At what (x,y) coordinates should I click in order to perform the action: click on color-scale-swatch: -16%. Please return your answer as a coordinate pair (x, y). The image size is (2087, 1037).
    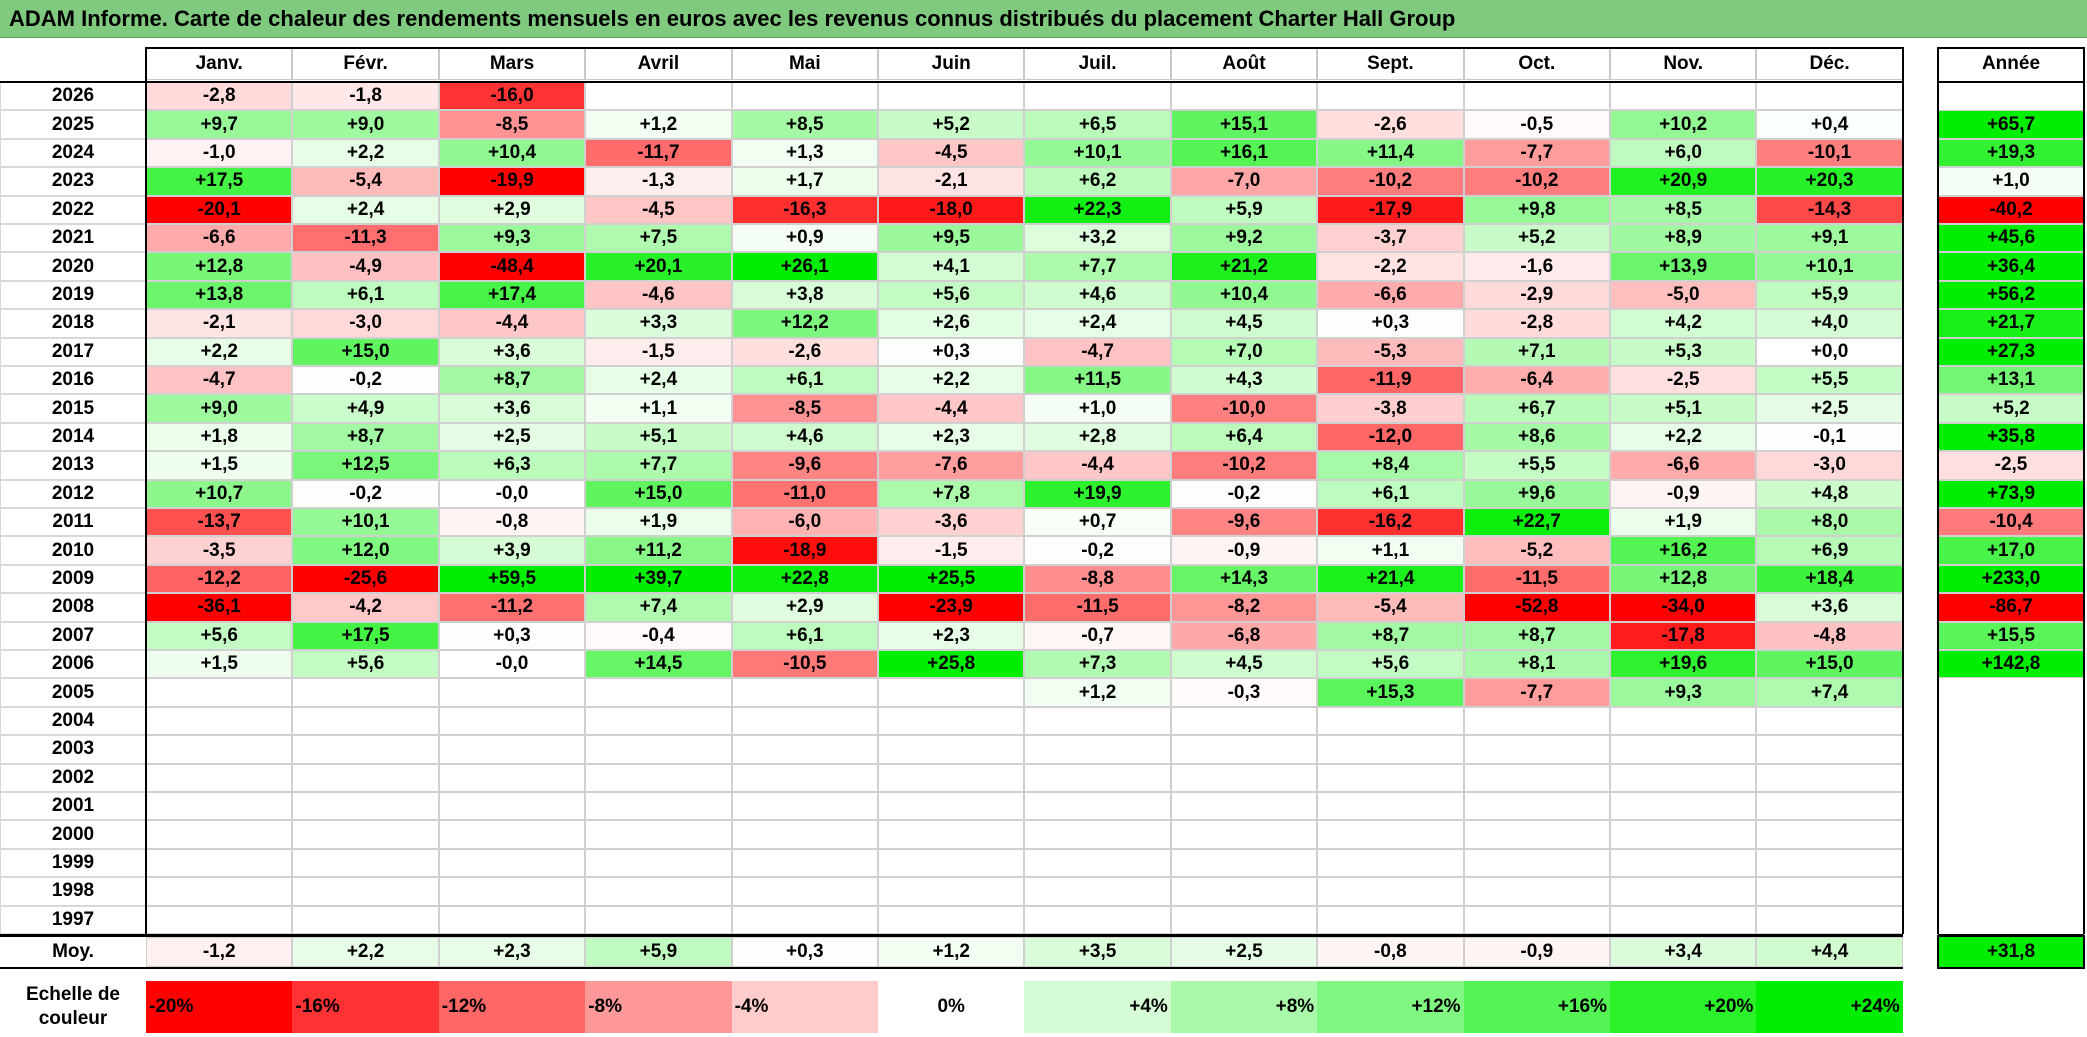
    Looking at the image, I should click on (365, 1007).